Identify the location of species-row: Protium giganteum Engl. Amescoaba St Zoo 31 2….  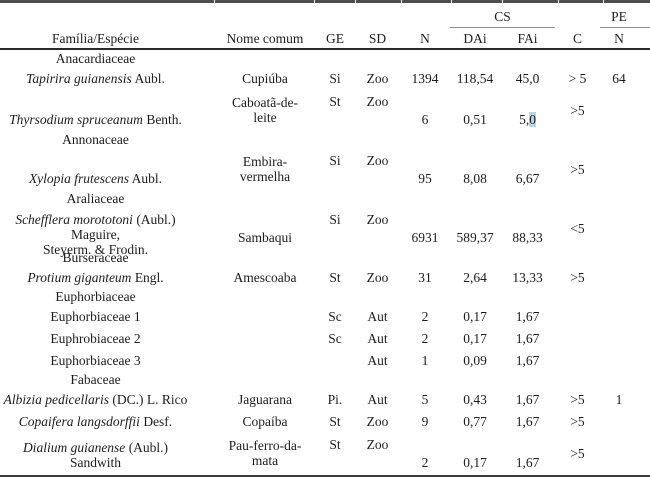
(325, 277).